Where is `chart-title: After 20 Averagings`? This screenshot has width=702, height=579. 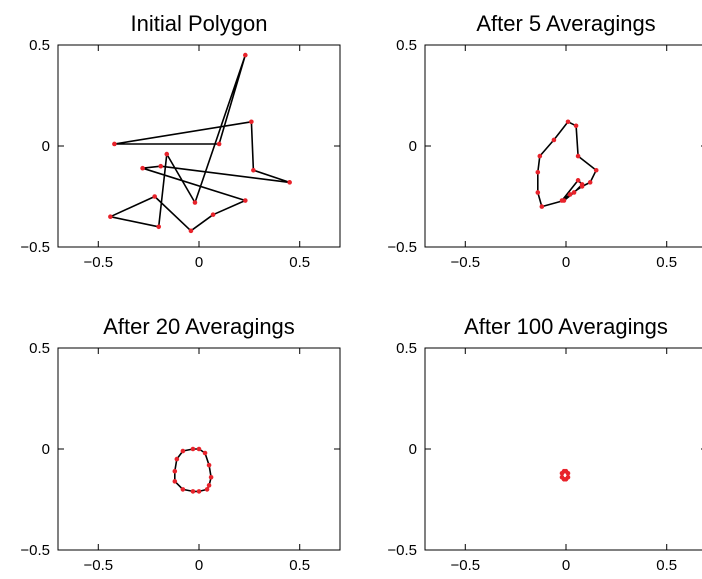
chart-title: After 20 Averagings is located at coordinates (199, 326).